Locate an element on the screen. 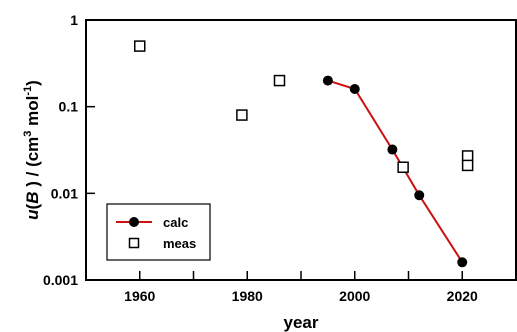 This screenshot has width=517, height=332. y-axis-title-minus-one: -1 is located at coordinates (28, 91).